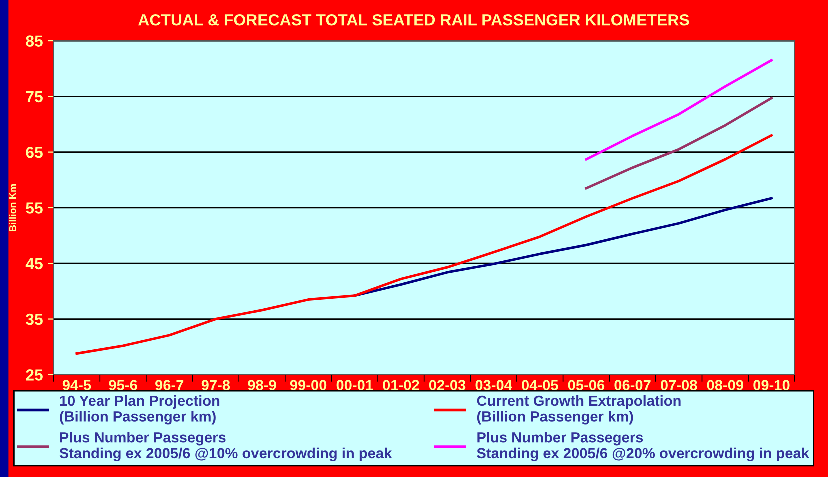  What do you see at coordinates (34, 41) in the screenshot?
I see `y-tick-label: 85` at bounding box center [34, 41].